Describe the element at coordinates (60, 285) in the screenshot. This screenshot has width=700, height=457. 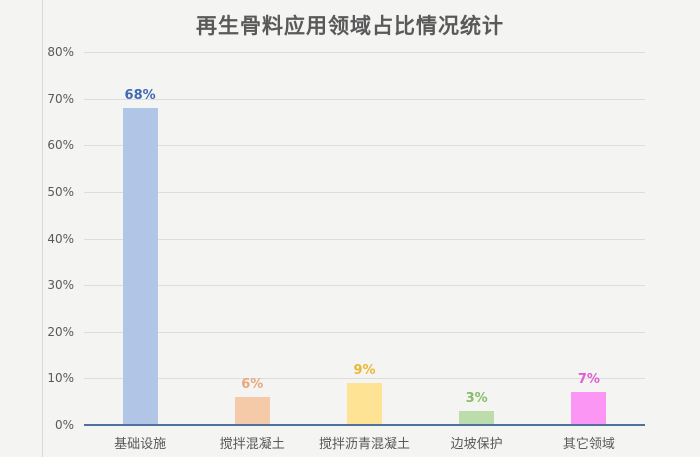
I see `y-axis-tick-label: 30%` at that location.